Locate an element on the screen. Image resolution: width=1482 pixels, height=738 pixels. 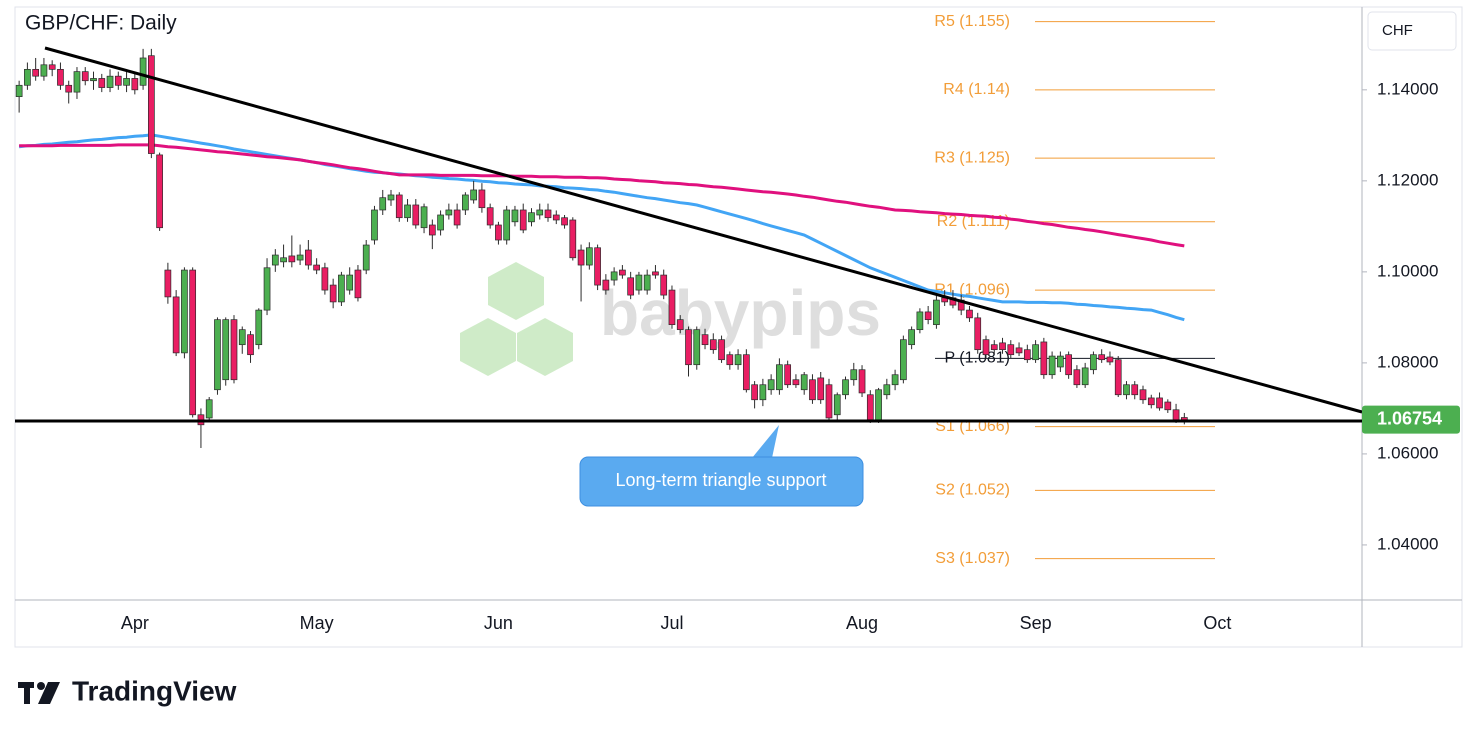
y-tick-label: 1.12000 is located at coordinates (1407, 179).